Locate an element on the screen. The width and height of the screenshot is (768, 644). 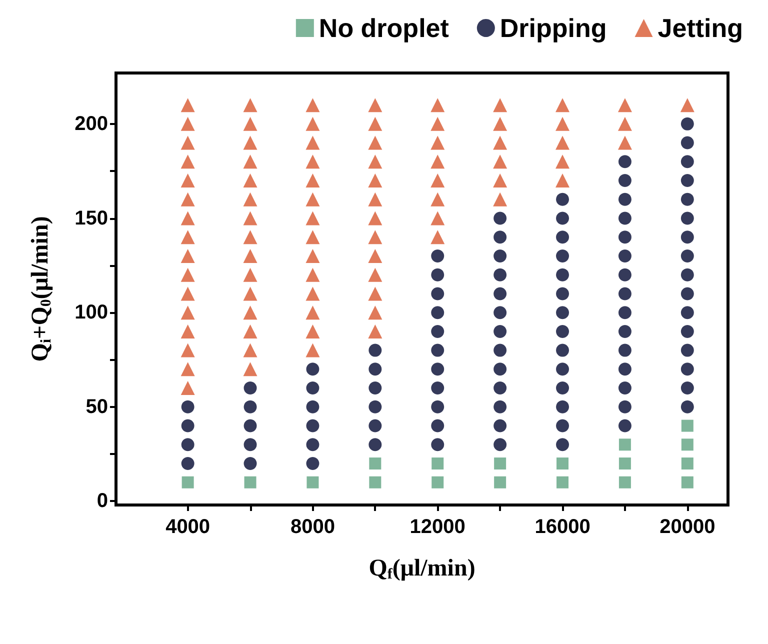
y-tick-label: 100 is located at coordinates (91, 313).